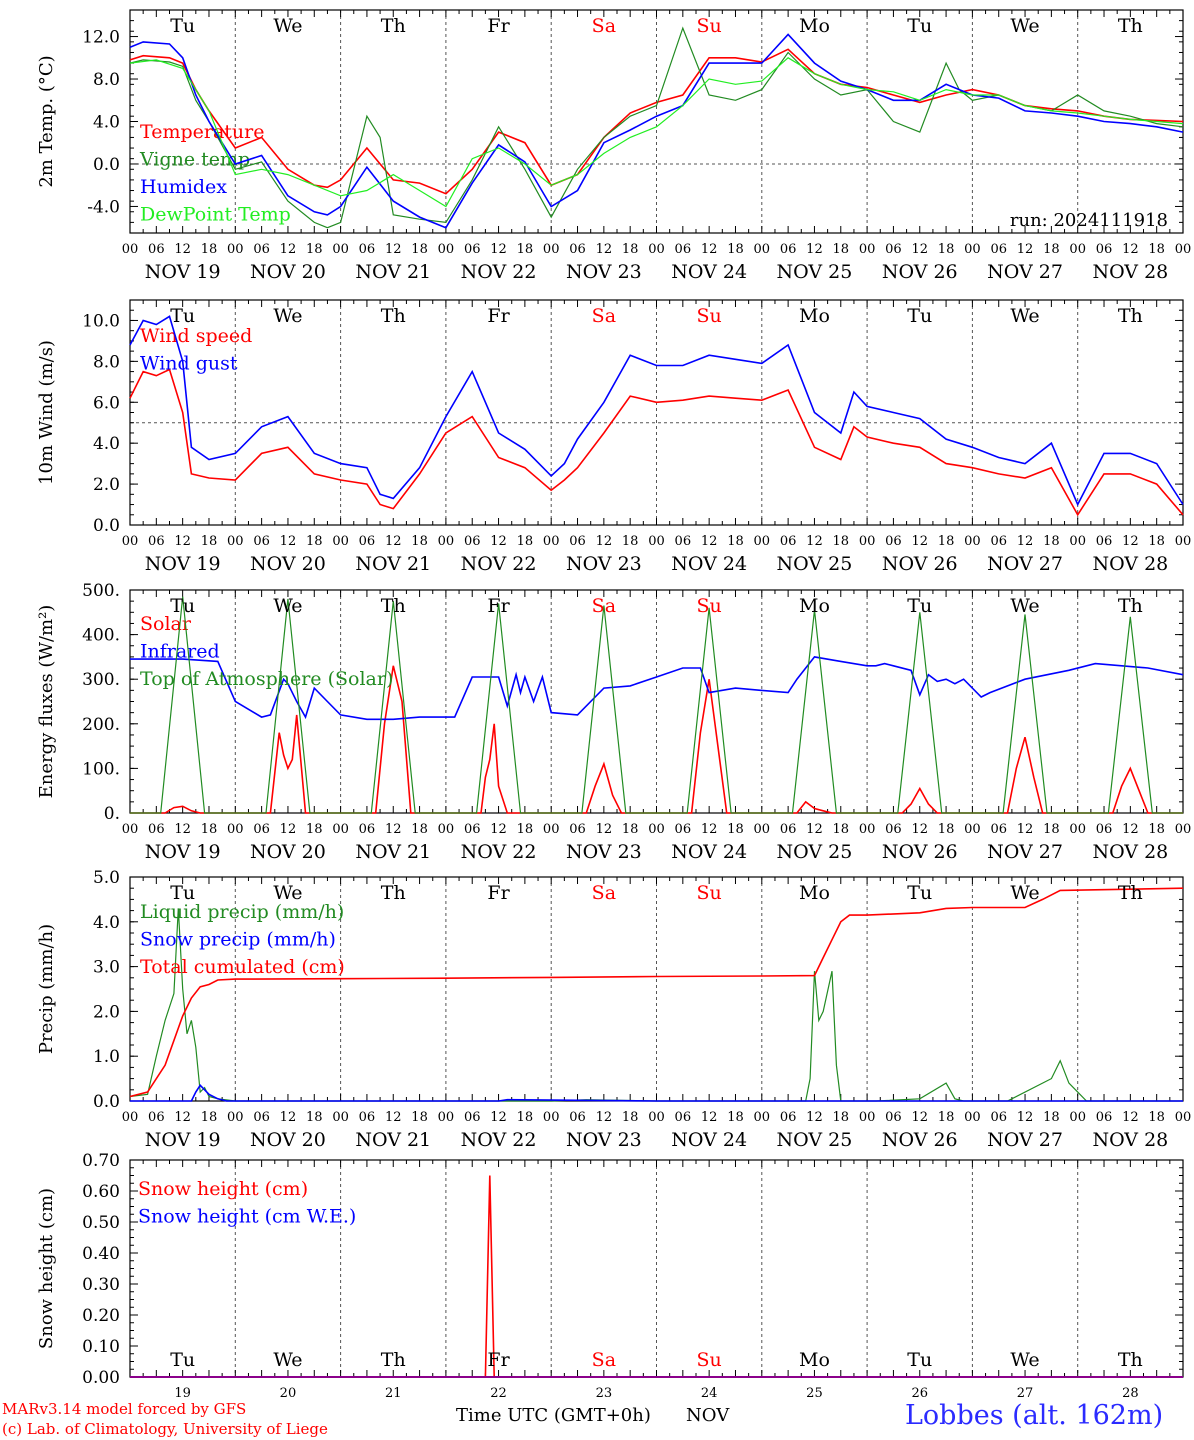  Describe the element at coordinates (919, 26) in the screenshot. I see `temp-day-label: Tu` at that location.